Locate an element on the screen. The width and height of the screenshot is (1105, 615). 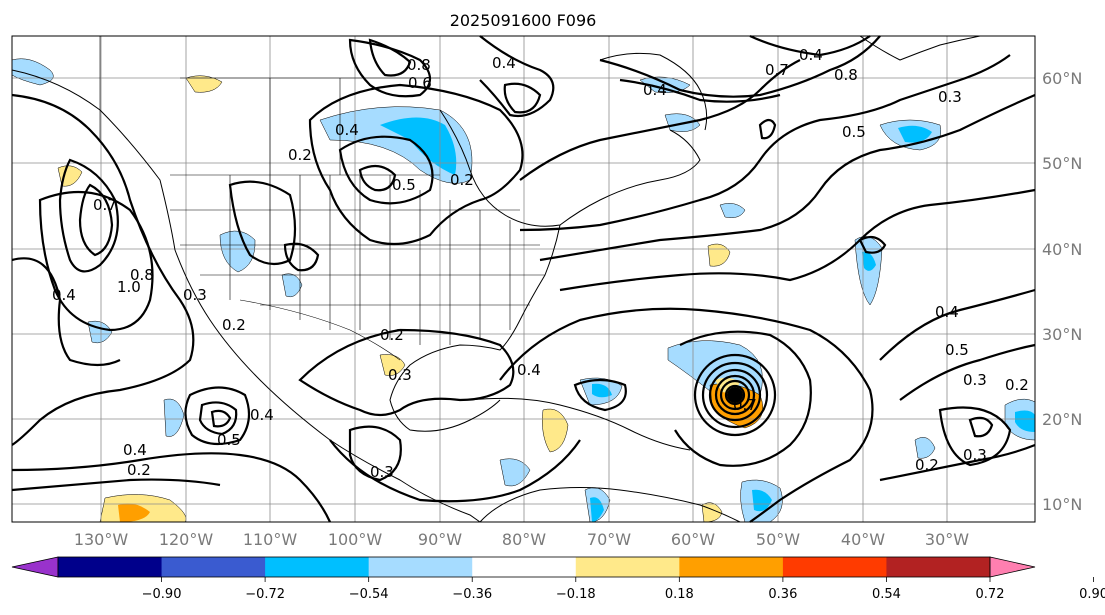
shade-caribbean-blue is located at coordinates (602, 390).